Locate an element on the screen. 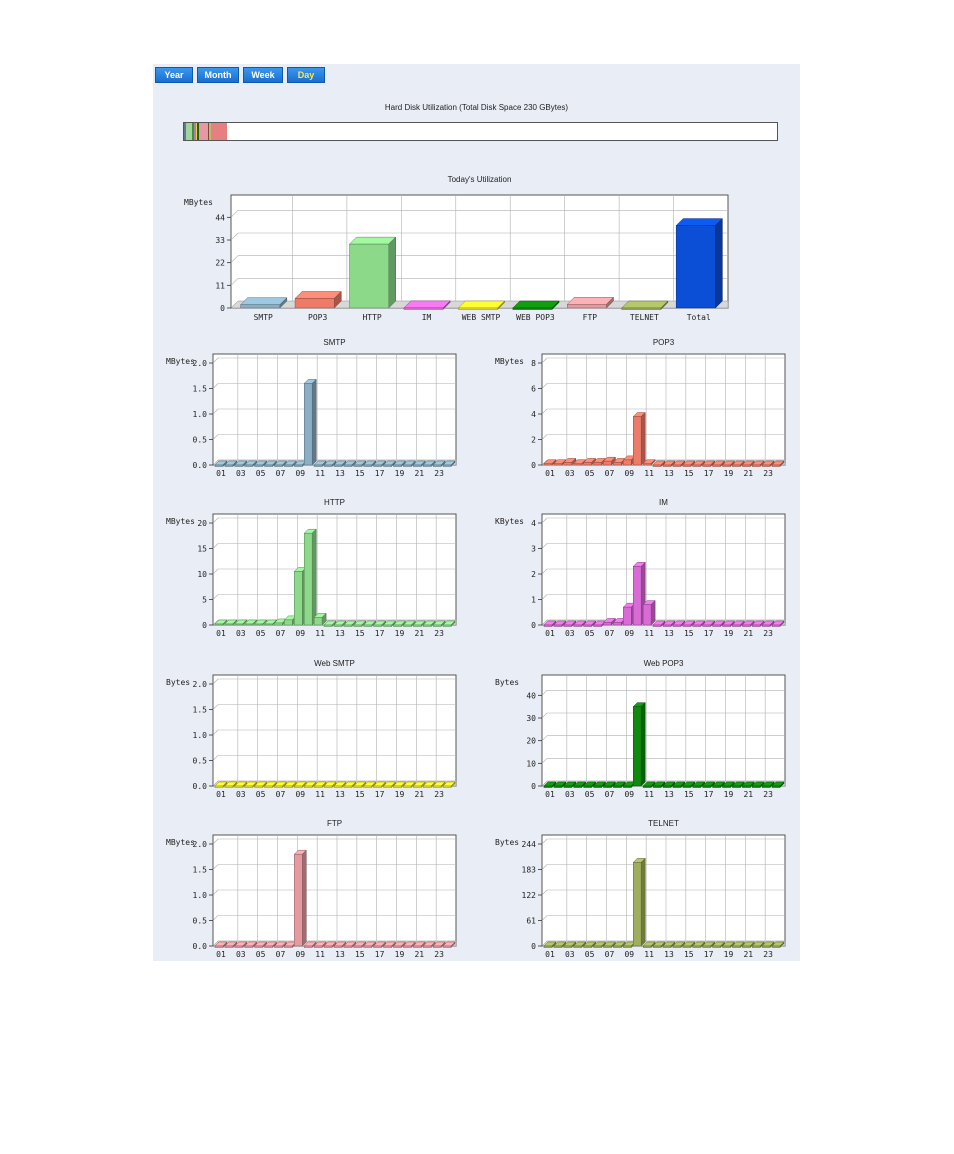 This screenshot has width=954, height=1154. y-tick-label: 1.5 is located at coordinates (200, 389).